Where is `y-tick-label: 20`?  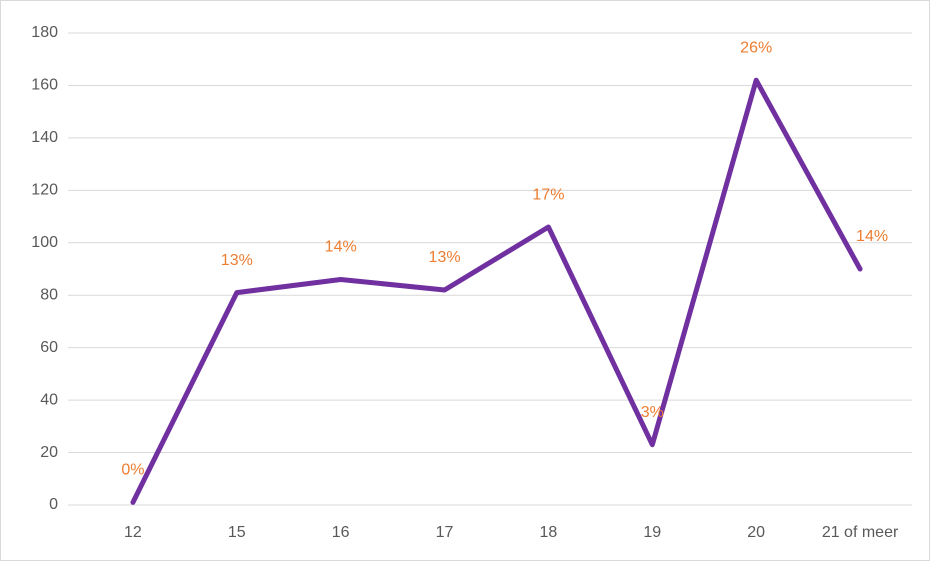 y-tick-label: 20 is located at coordinates (49, 452).